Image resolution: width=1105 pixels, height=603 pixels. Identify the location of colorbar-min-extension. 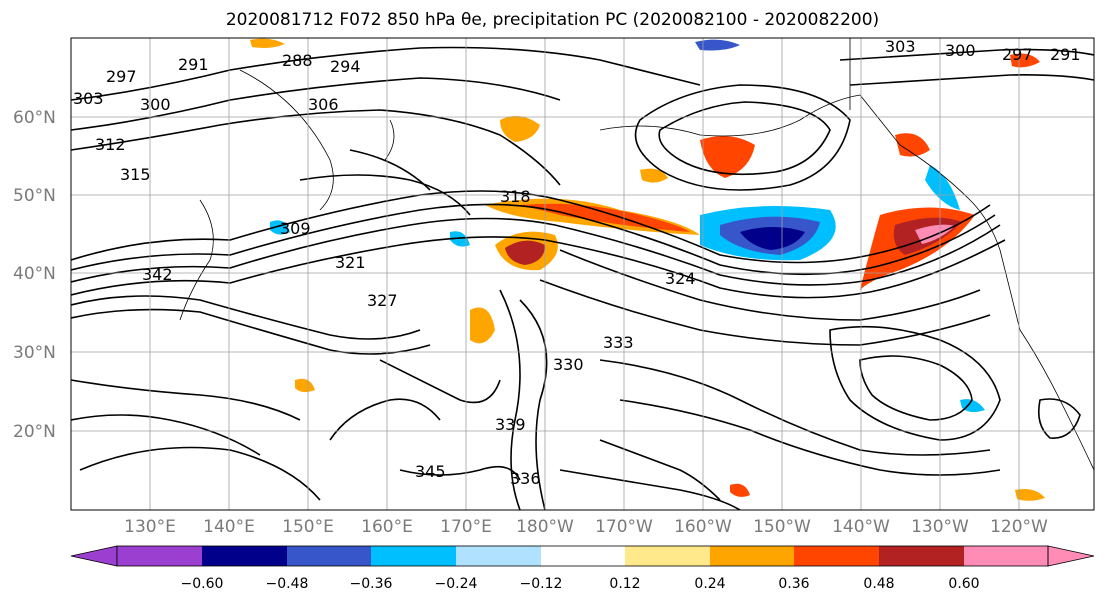
(94, 556).